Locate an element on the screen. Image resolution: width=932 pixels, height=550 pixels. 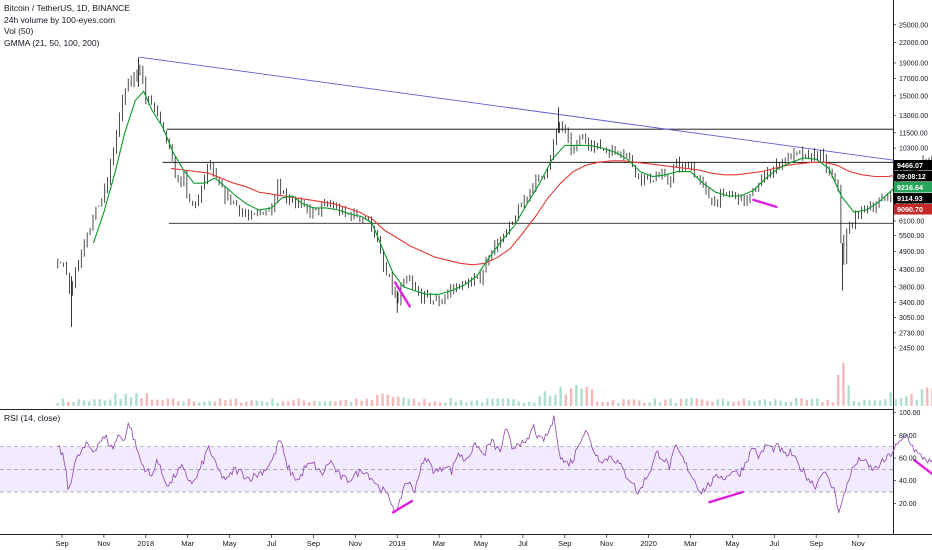
price-tick-label: 5500.00 is located at coordinates (911, 236).